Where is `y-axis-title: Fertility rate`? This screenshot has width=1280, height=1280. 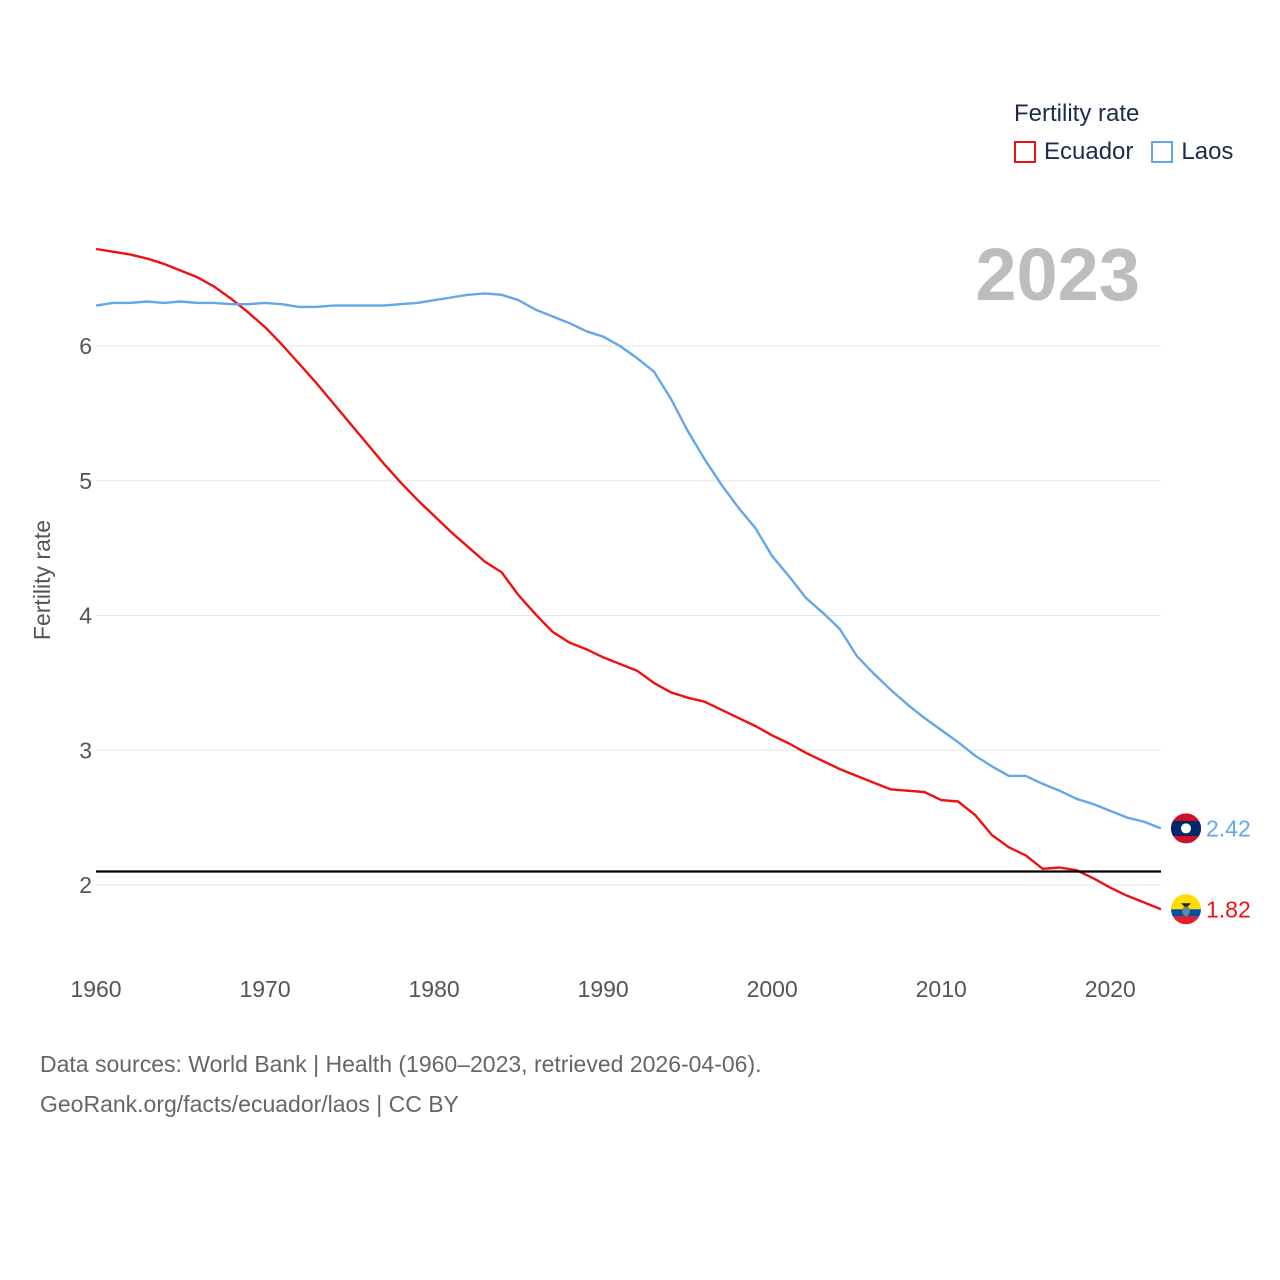
y-axis-title: Fertility rate is located at coordinates (42, 580).